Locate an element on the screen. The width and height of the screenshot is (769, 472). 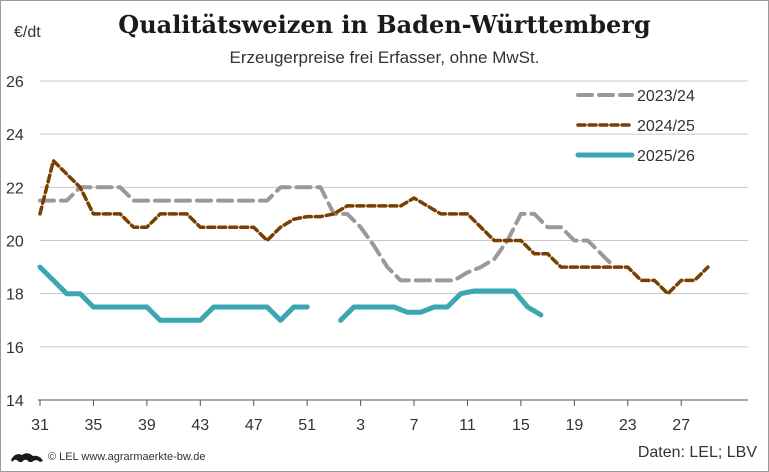
y-axis-unit: €/dt is located at coordinates (27, 32).